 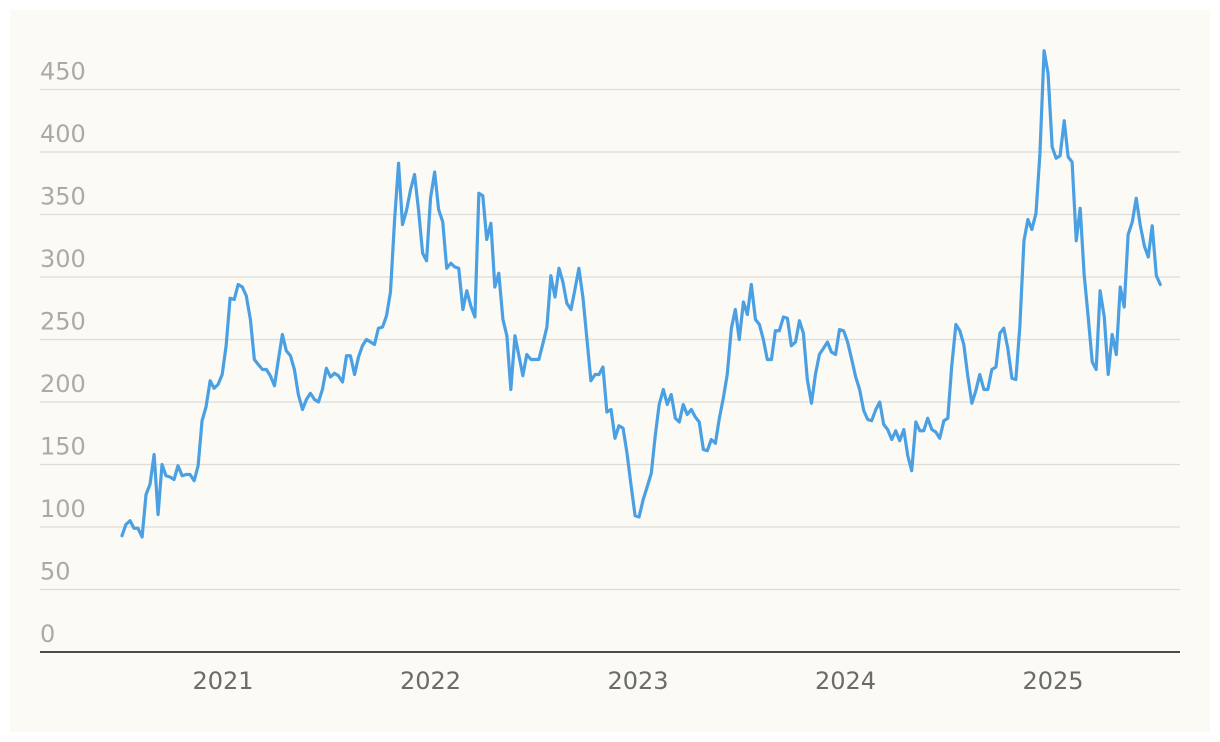 What do you see at coordinates (63, 72) in the screenshot?
I see `y-tick-label: 450` at bounding box center [63, 72].